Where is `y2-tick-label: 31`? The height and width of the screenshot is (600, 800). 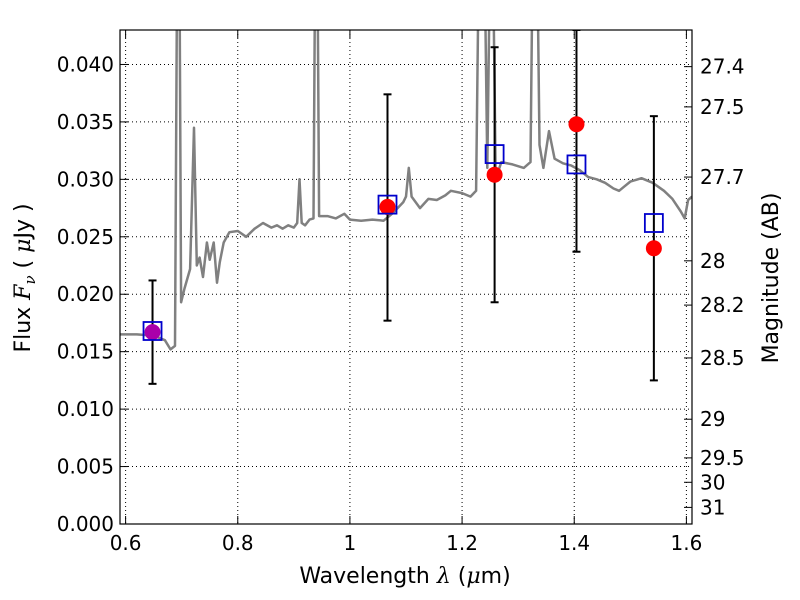 y2-tick-label: 31 is located at coordinates (712, 507).